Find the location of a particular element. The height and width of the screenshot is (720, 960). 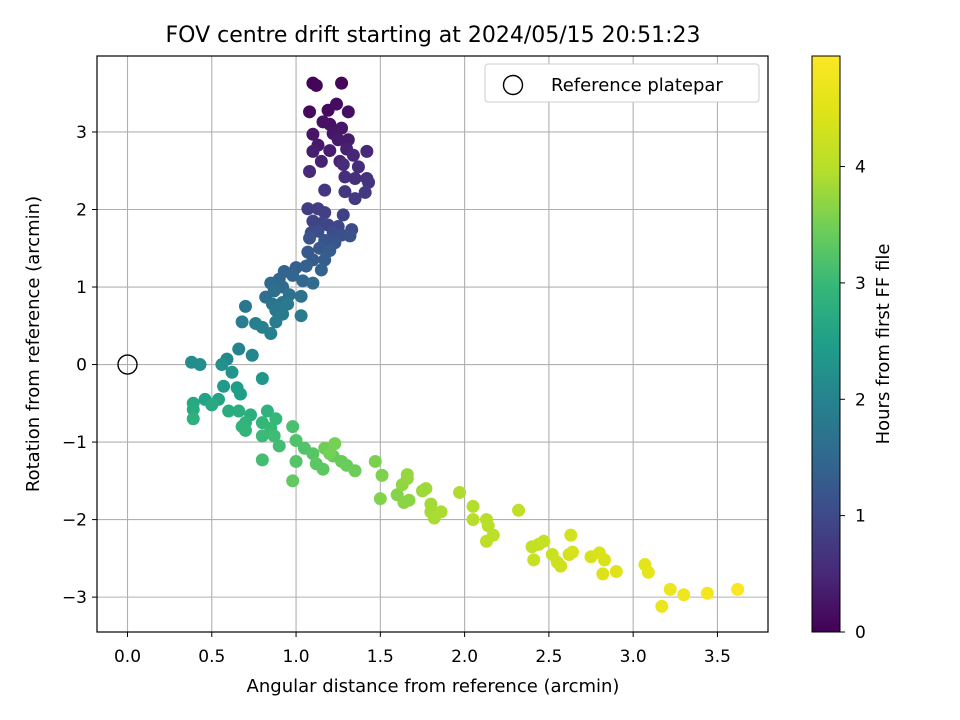

legend-box is located at coordinates (622, 83).